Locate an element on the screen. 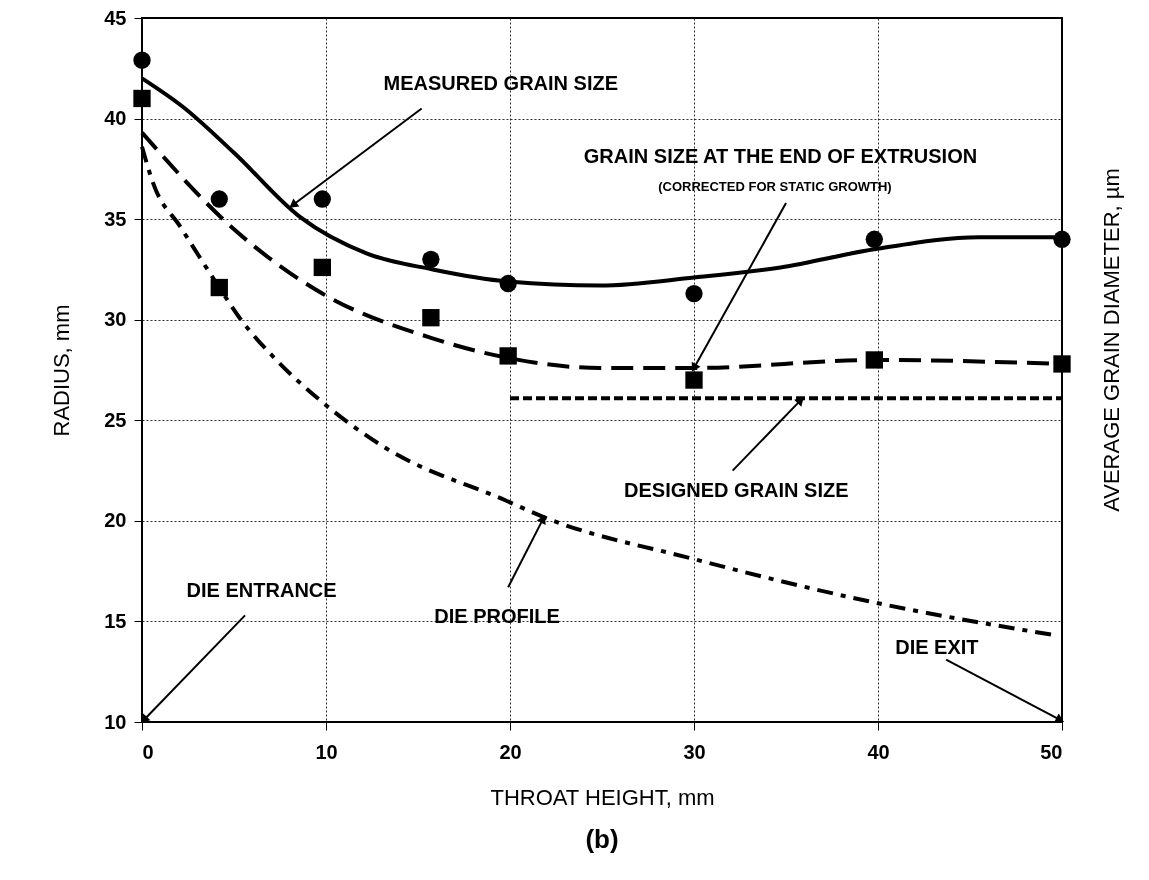 This screenshot has width=1149, height=880. y-tick-label: 25 is located at coordinates (115, 419).